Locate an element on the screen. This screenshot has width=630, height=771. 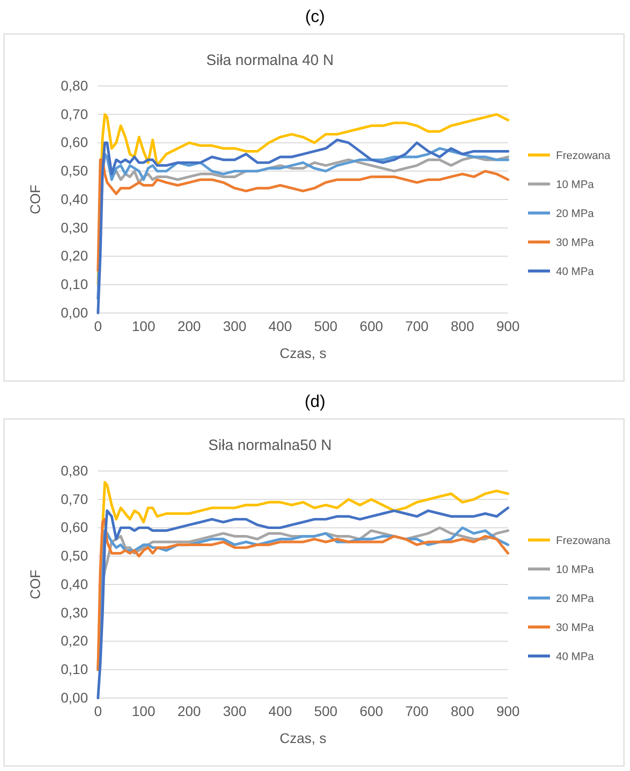
chart-title: (d) is located at coordinates (315, 401).